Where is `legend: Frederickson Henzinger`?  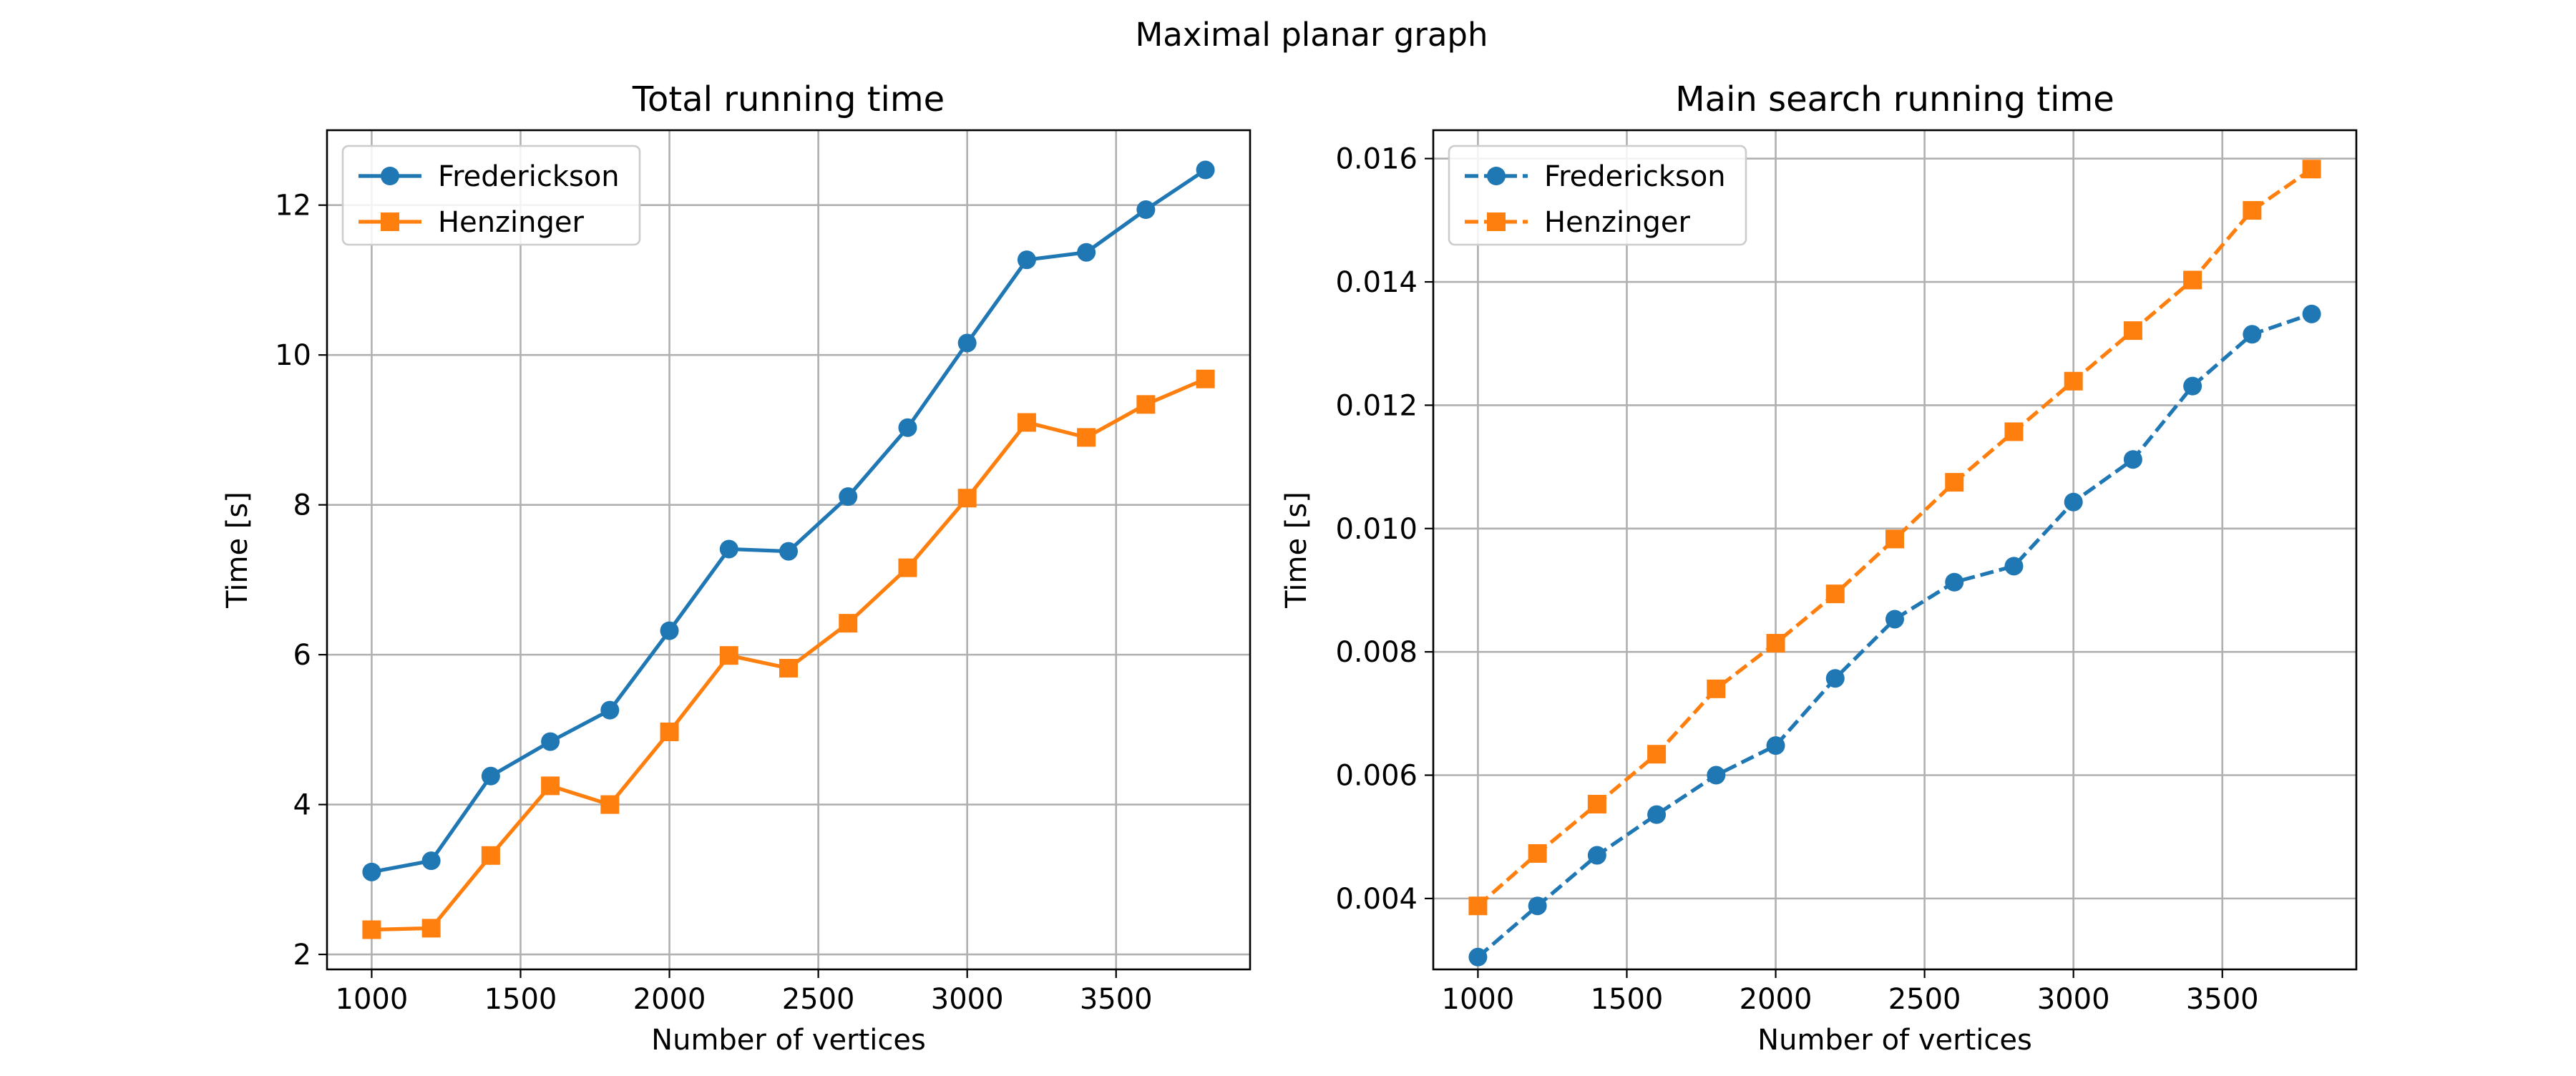
legend: Frederickson Henzinger is located at coordinates (1597, 196).